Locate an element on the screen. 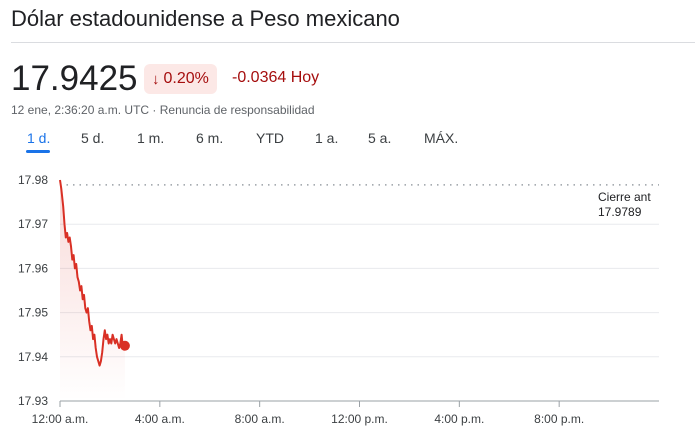  selected-tab-indicator is located at coordinates (38, 151).